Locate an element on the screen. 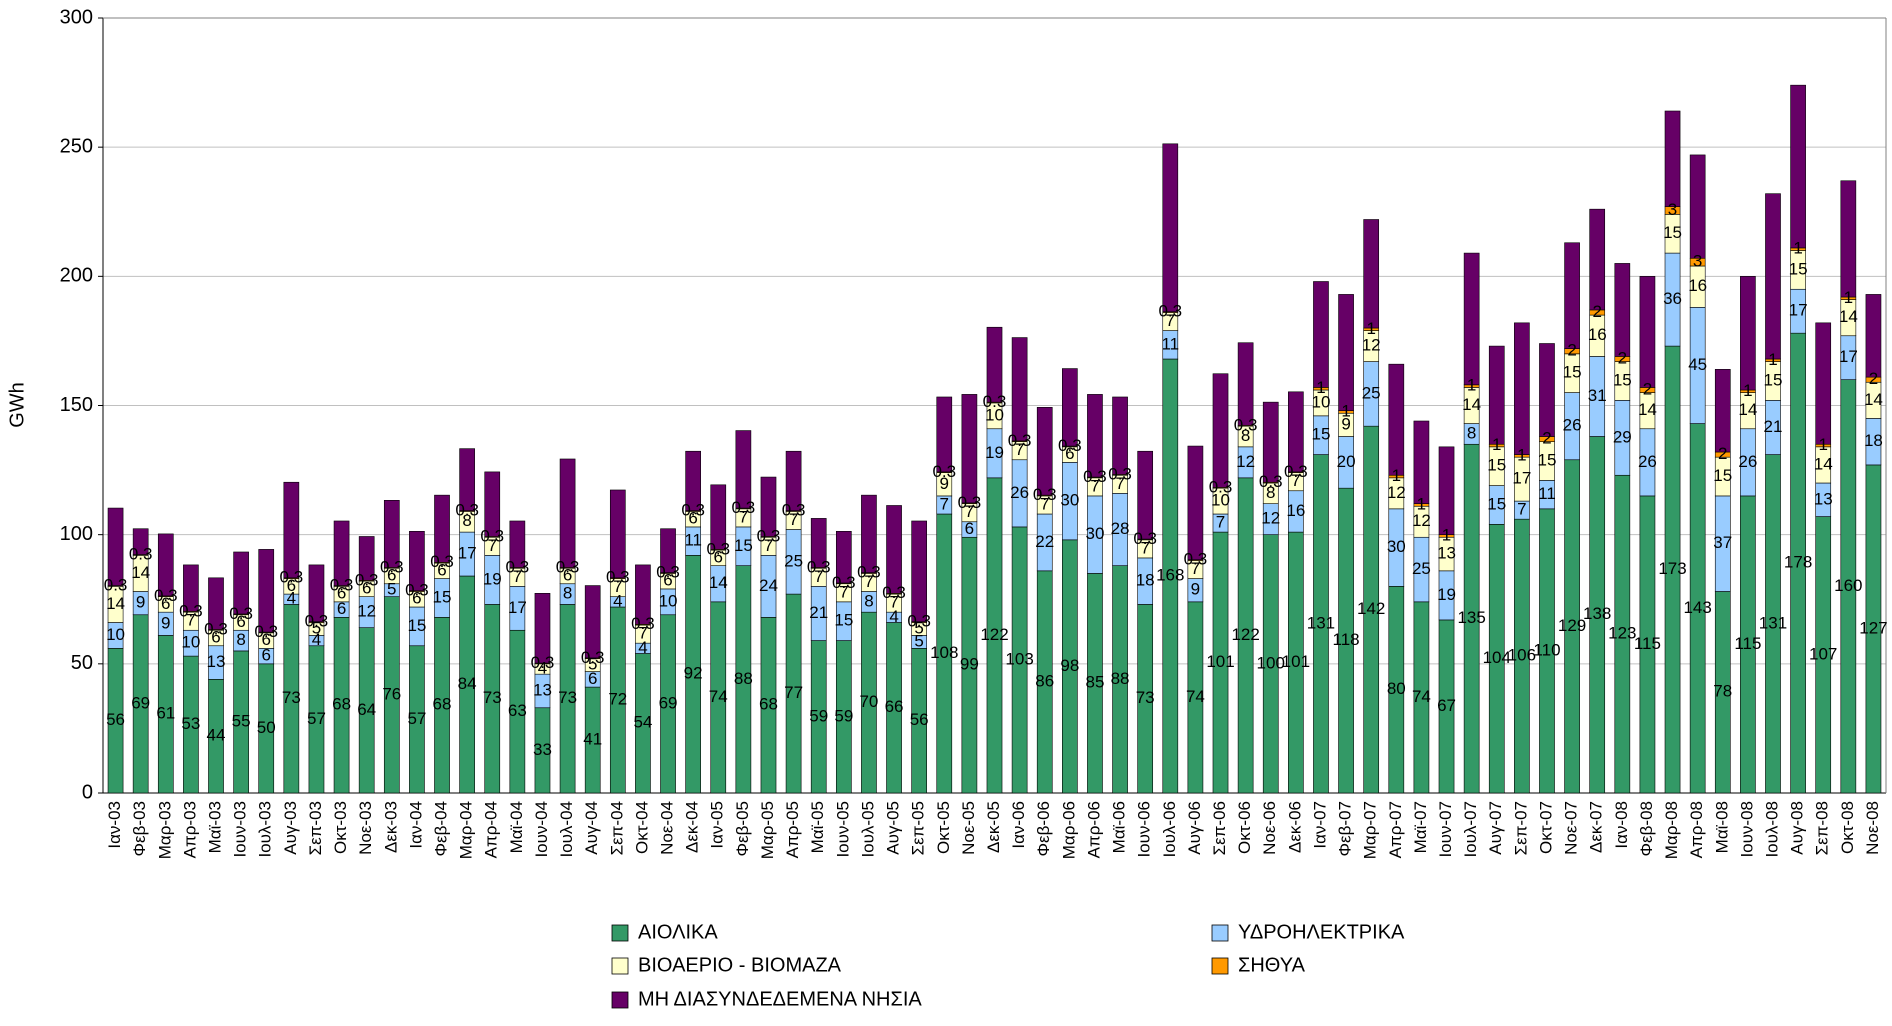 This screenshot has height=1026, width=1892. x-tick-label: Οκτ-05 is located at coordinates (943, 827).